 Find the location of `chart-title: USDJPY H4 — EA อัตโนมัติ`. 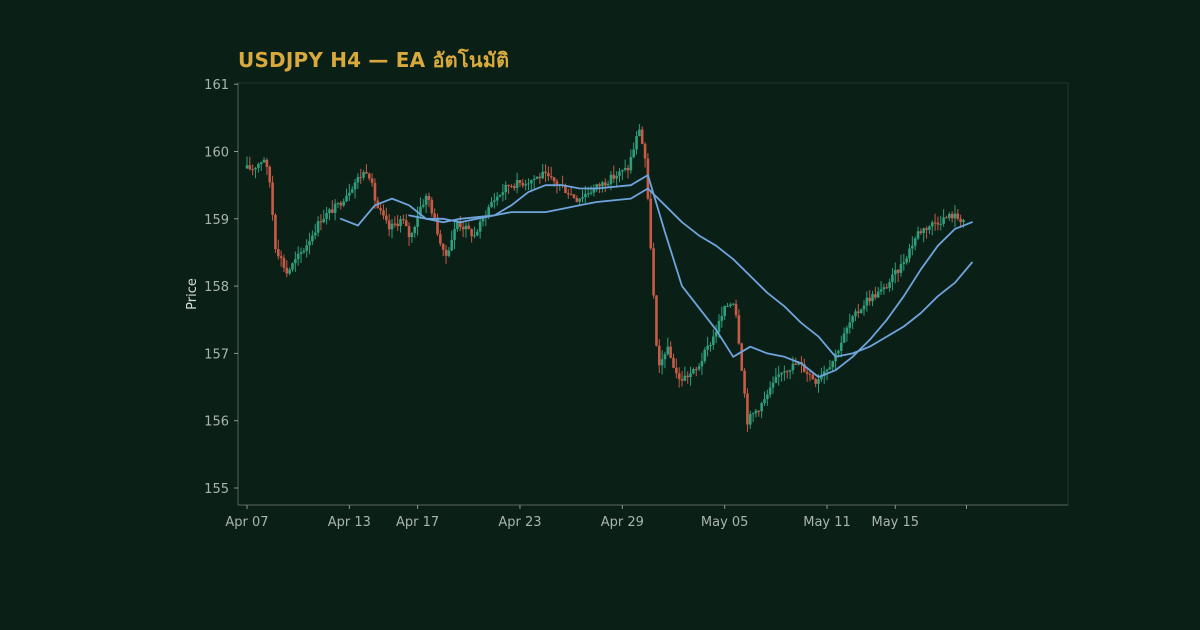

chart-title: USDJPY H4 — EA อัตโนมัติ is located at coordinates (374, 60).